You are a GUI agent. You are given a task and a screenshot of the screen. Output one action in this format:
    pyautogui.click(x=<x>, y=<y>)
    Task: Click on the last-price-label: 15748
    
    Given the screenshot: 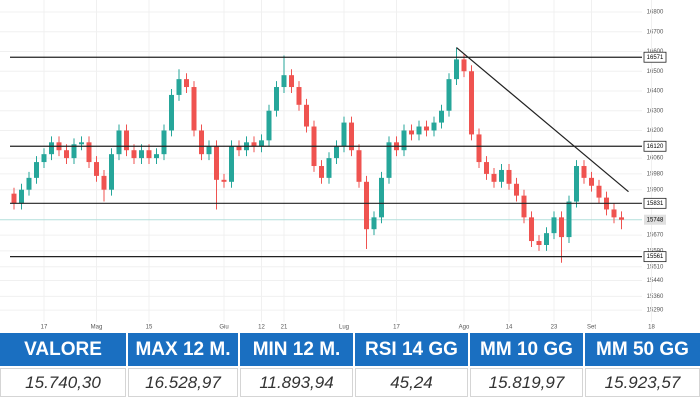 What is the action you would take?
    pyautogui.click(x=655, y=220)
    